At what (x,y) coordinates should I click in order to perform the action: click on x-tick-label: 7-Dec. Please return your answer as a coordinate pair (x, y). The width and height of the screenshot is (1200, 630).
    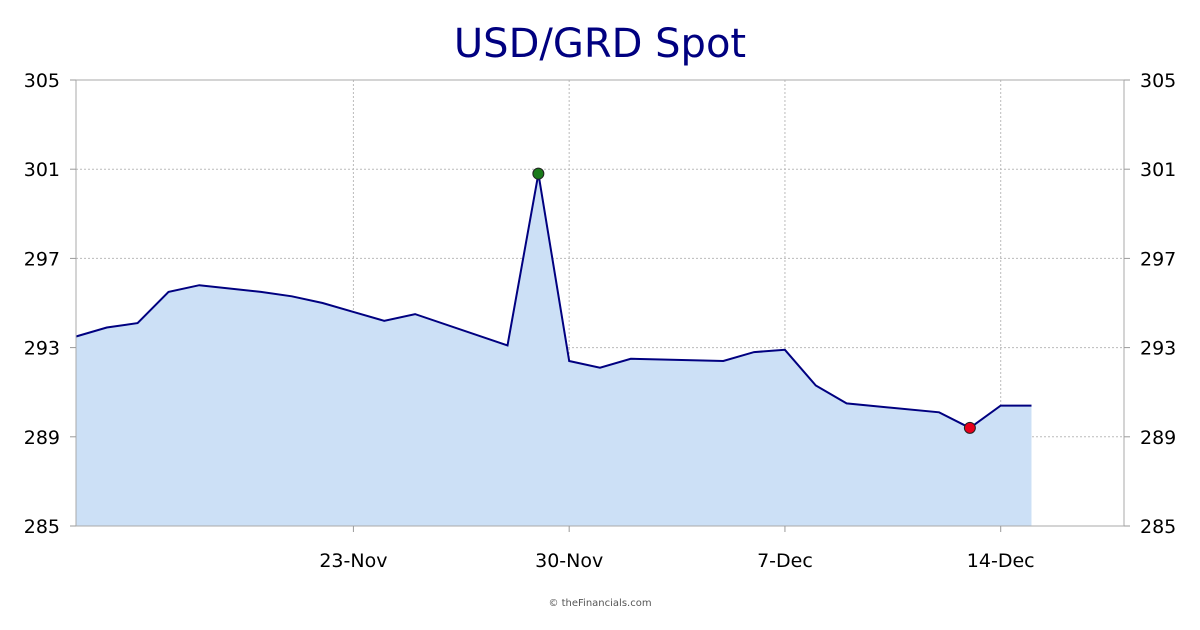
    Looking at the image, I should click on (785, 561).